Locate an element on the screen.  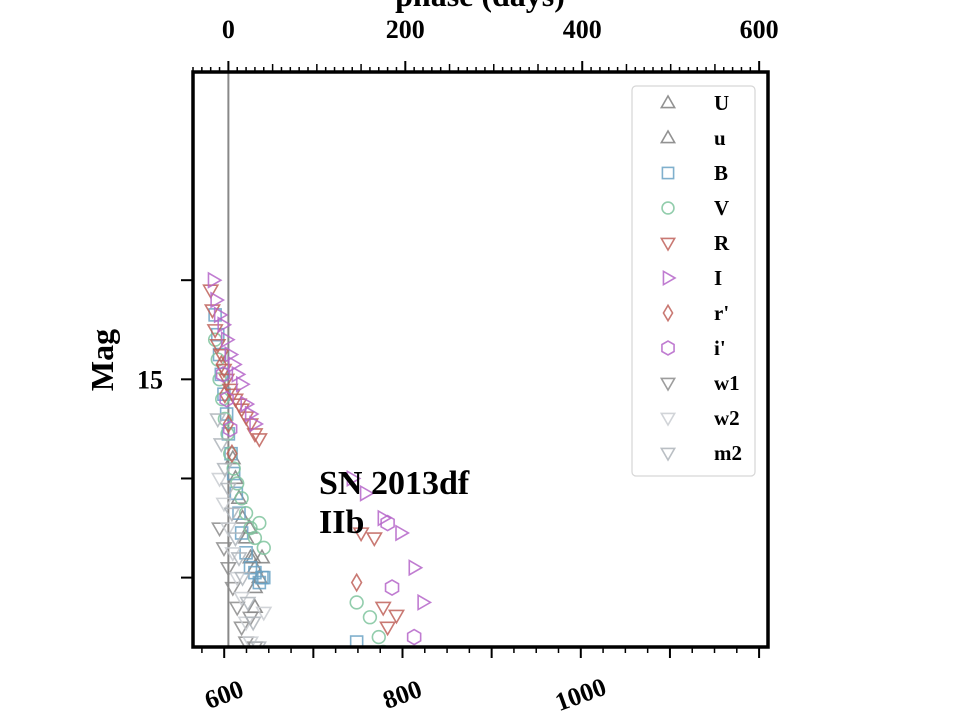
legend-label: m2 is located at coordinates (728, 453).